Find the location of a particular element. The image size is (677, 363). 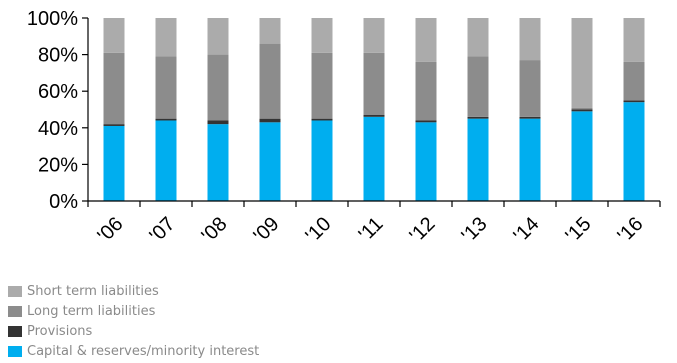

y-tick-label: 40% is located at coordinates (58, 129).